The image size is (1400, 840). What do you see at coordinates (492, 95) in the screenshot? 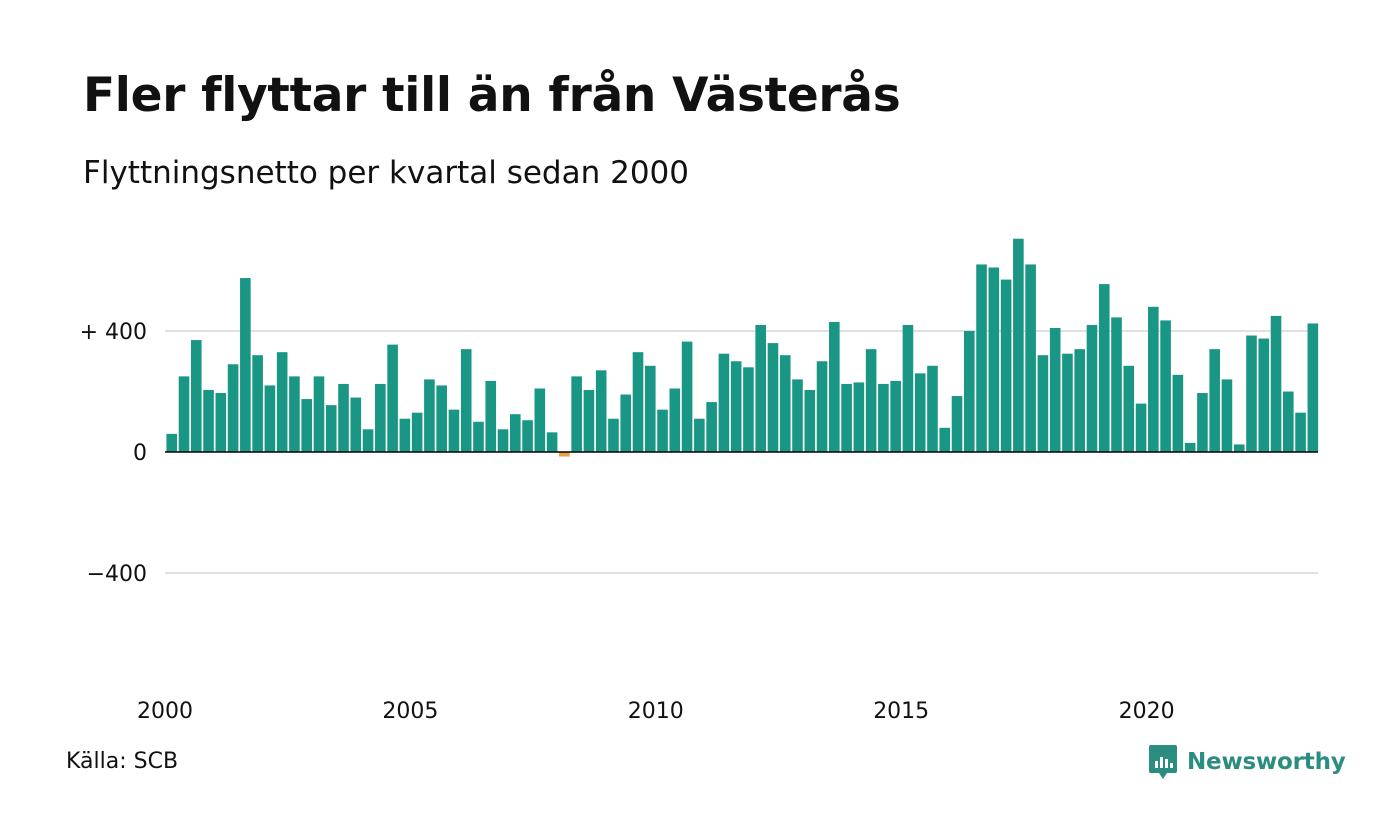
I see `chart-title: Fler flyttar till än från Västerås` at bounding box center [492, 95].